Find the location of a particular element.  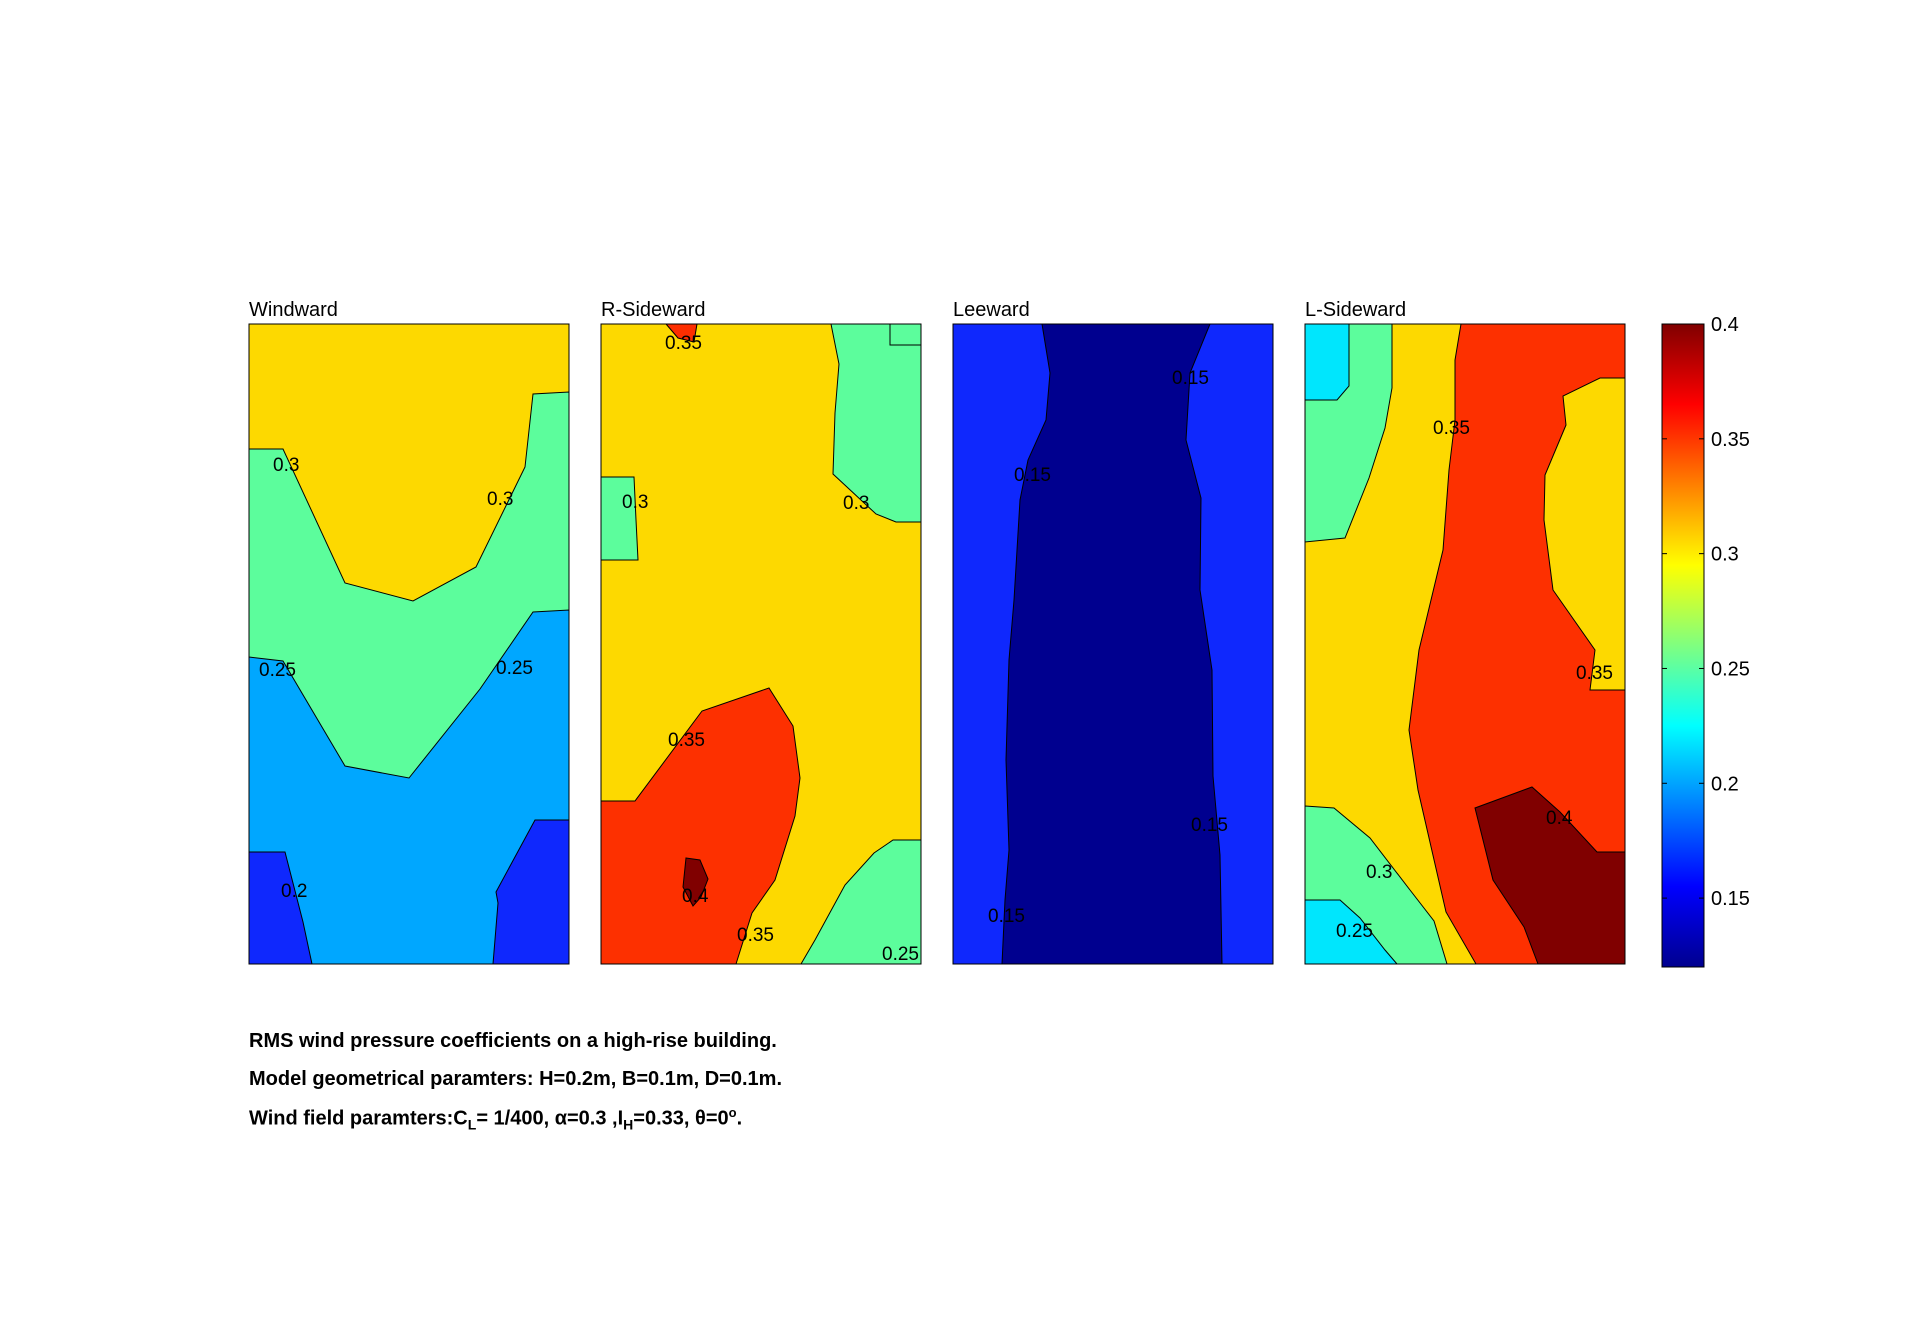

caption-text: . is located at coordinates (739, 1118).